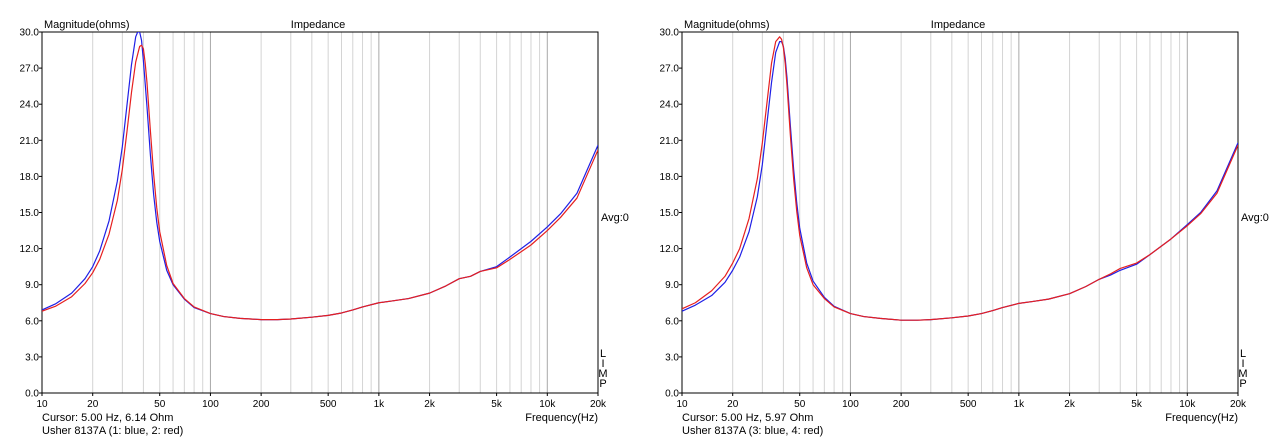 The height and width of the screenshot is (438, 1280). Describe the element at coordinates (747, 418) in the screenshot. I see `cursor-readout: Cursor: 5.00 Hz, 5.97 Ohm` at that location.